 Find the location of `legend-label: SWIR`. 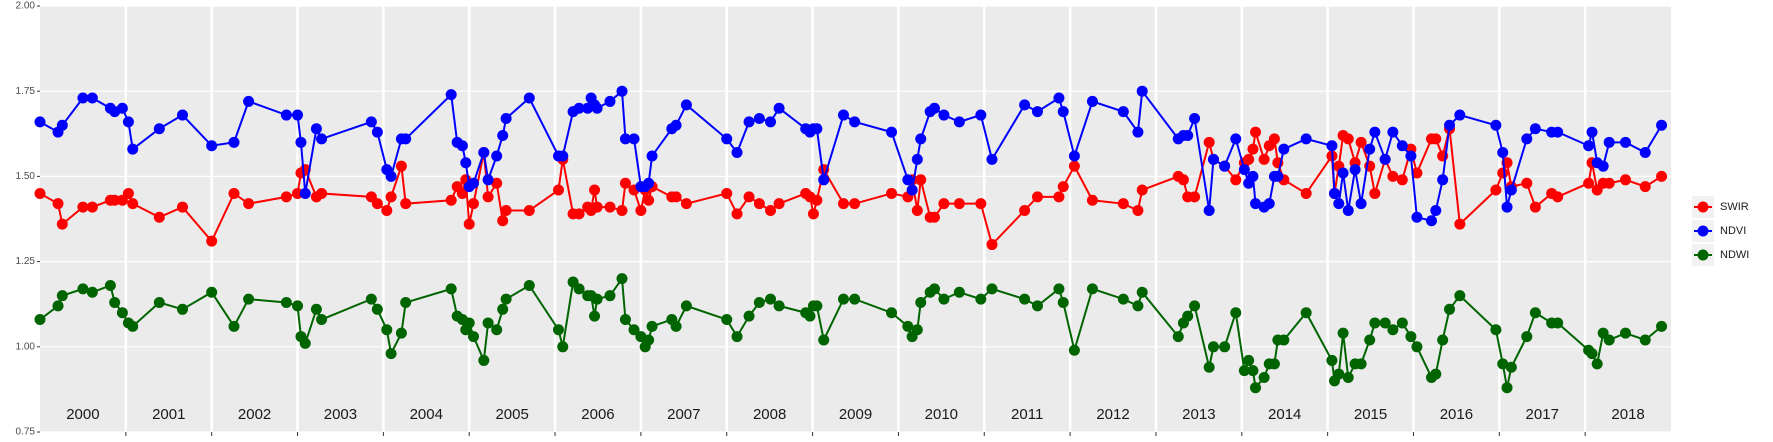

legend-label: SWIR is located at coordinates (1734, 207).